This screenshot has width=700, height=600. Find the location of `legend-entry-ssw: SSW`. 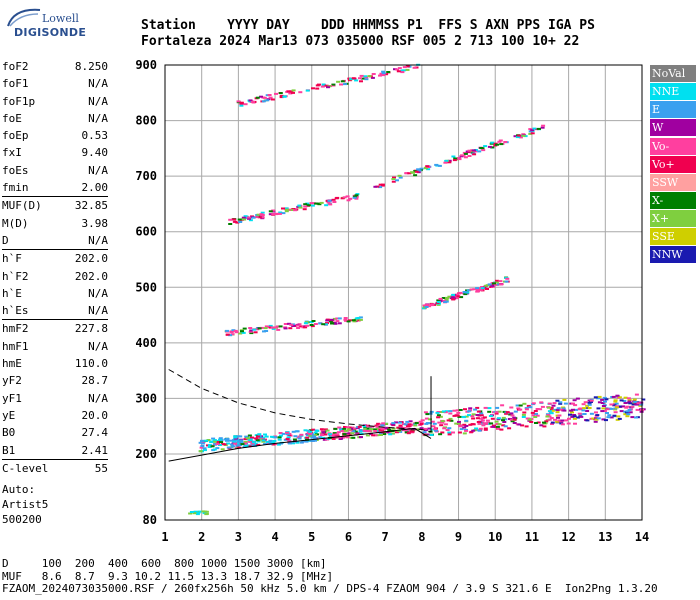

legend-entry-ssw: SSW is located at coordinates (673, 182).